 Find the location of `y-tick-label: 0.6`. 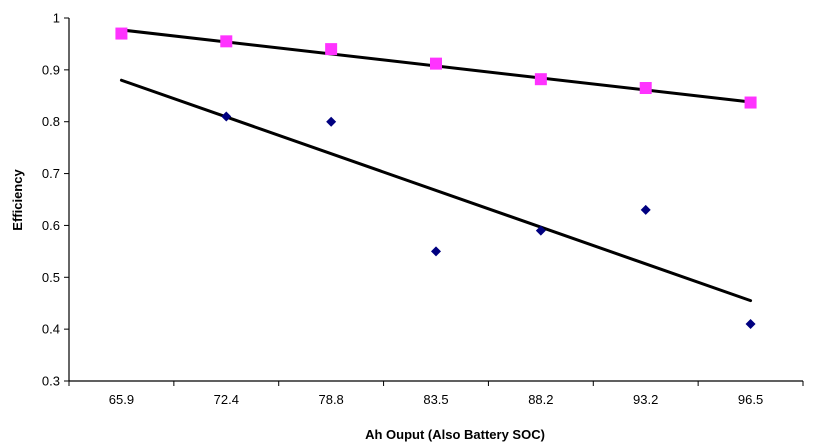

y-tick-label: 0.6 is located at coordinates (51, 225).